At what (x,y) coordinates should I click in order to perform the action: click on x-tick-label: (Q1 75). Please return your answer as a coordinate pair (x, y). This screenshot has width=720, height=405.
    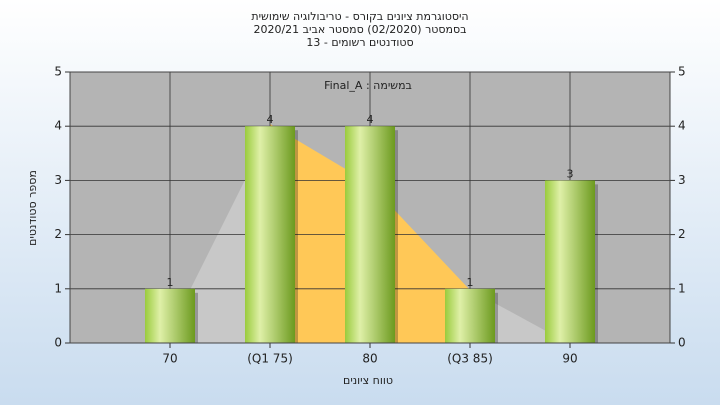
    Looking at the image, I should click on (270, 359).